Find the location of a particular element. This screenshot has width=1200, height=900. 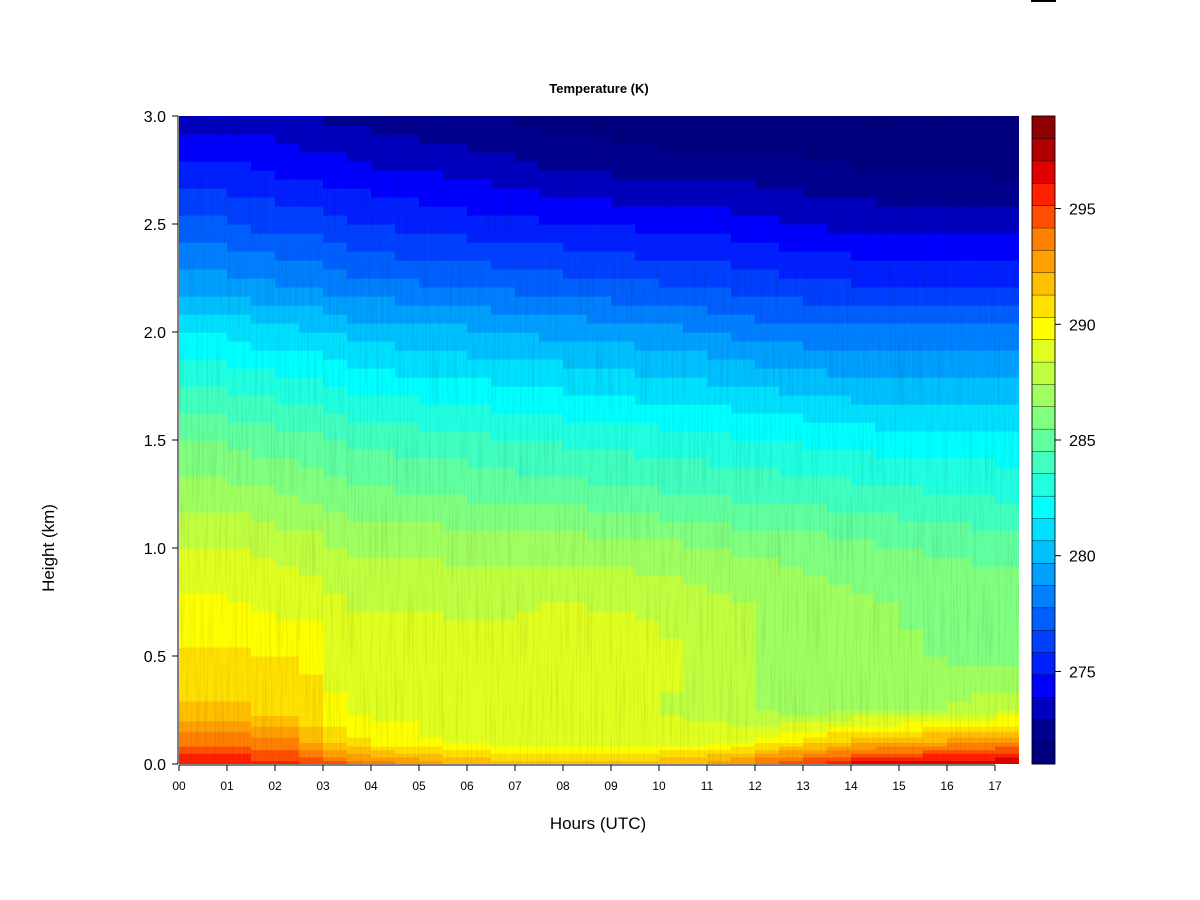

x-axis: 00 01 02 03 04 05 06 07 08 09 10 11 12 13 14 15 16 17 is located at coordinates (587, 778).